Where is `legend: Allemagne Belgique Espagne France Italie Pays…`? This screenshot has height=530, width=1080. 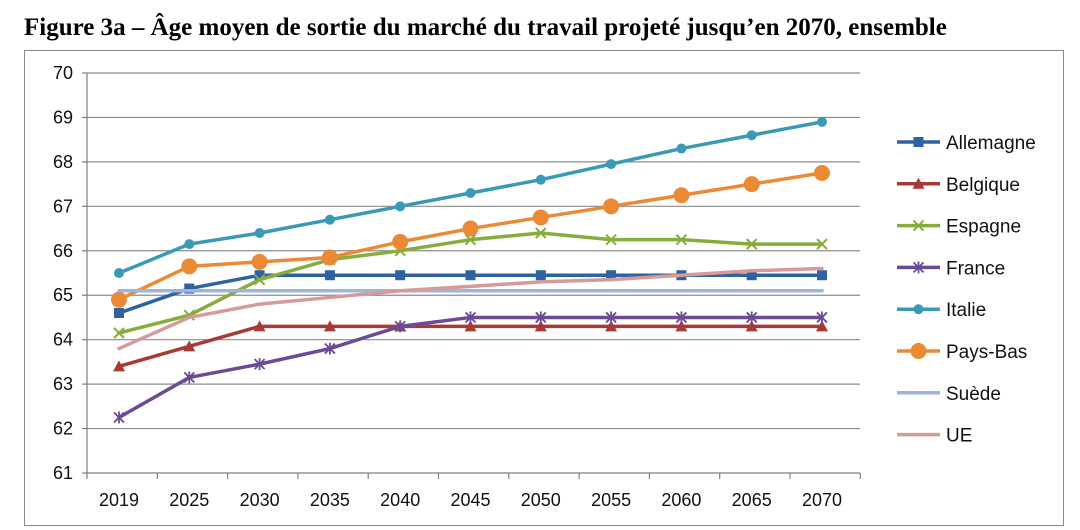
legend: Allemagne Belgique Espagne France Italie Pays… is located at coordinates (966, 290).